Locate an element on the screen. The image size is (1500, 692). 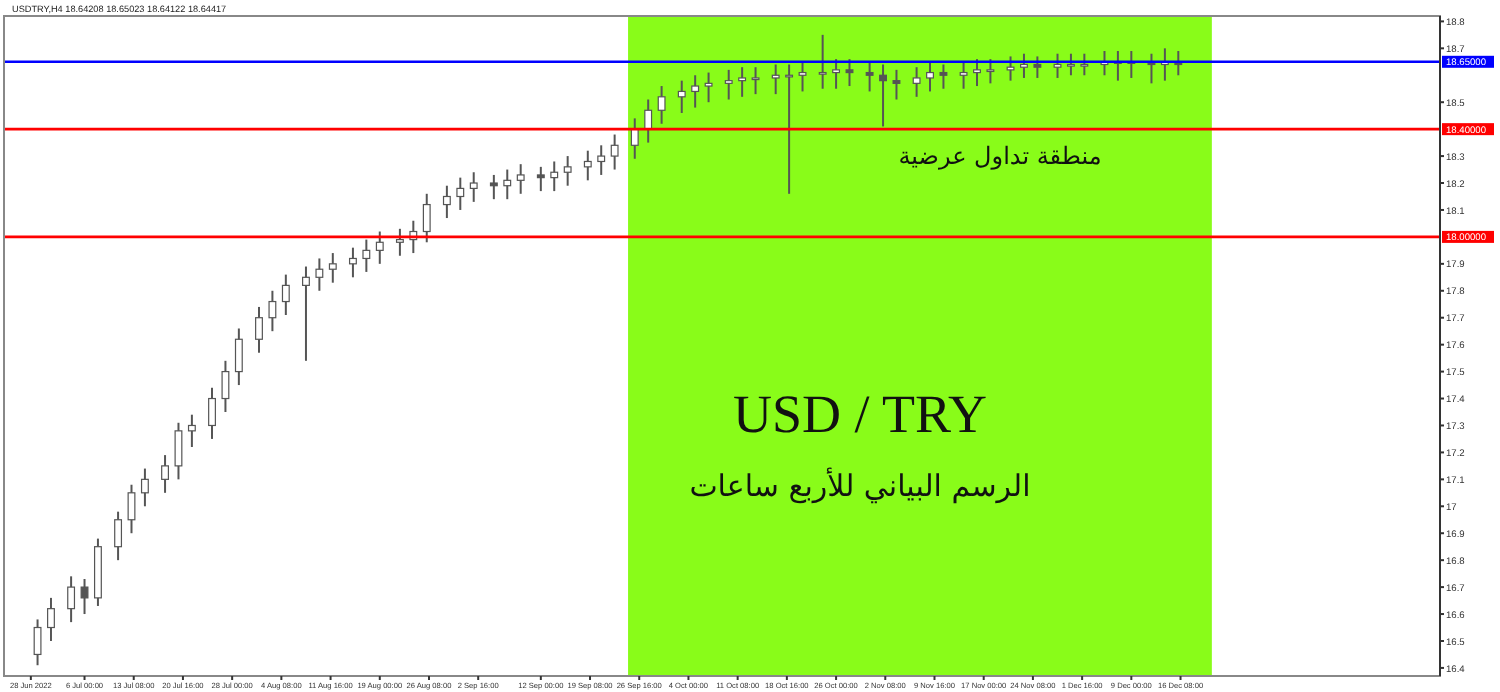
text: الرسم البياني للأربع ساعات is located at coordinates (860, 485).